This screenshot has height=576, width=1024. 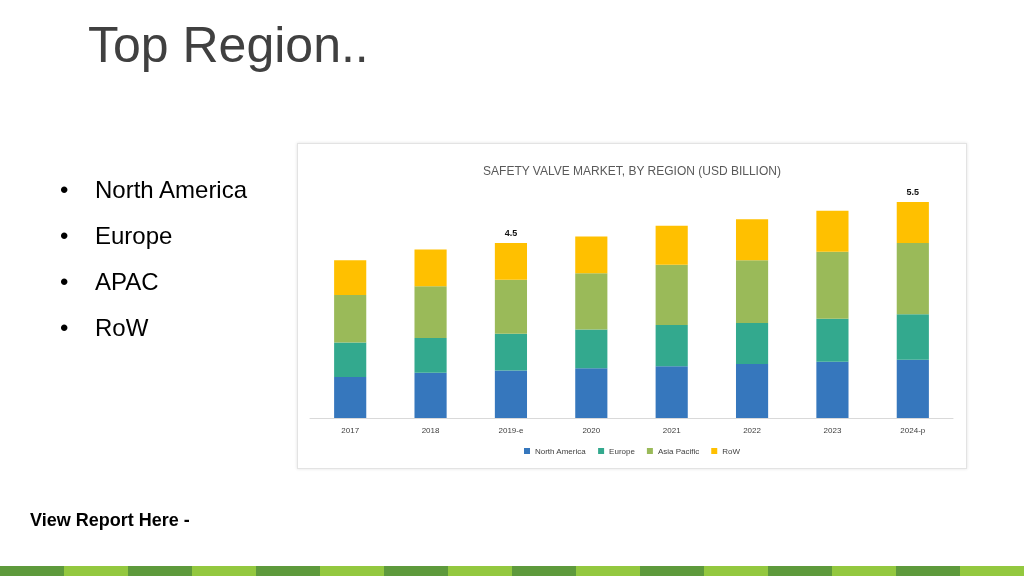 I want to click on legend-label: Asia Pacific, so click(x=678, y=451).